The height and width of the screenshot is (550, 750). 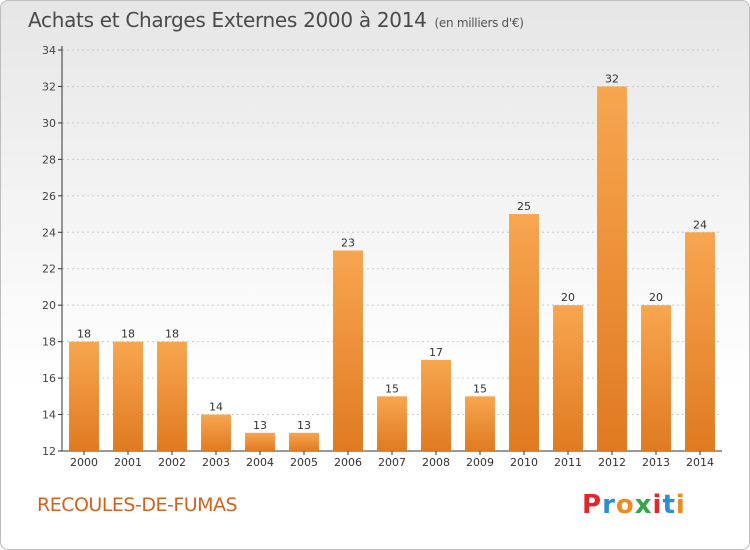 What do you see at coordinates (612, 462) in the screenshot?
I see `x-tick-label: 2012` at bounding box center [612, 462].